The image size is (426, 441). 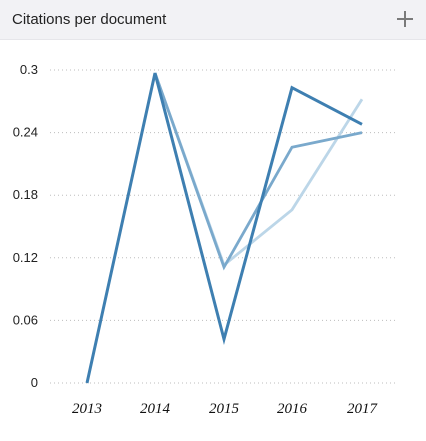 I want to click on y-tick-label: 0.12, so click(x=25, y=257).